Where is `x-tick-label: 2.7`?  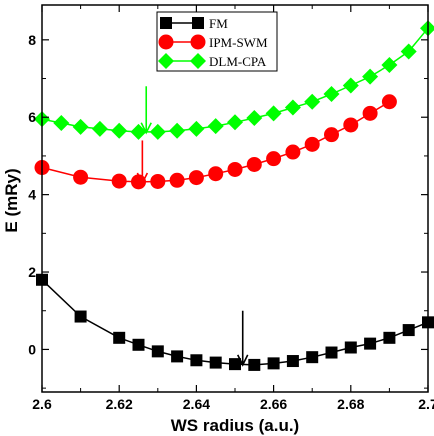 x-tick-label: 2.7 is located at coordinates (426, 404).